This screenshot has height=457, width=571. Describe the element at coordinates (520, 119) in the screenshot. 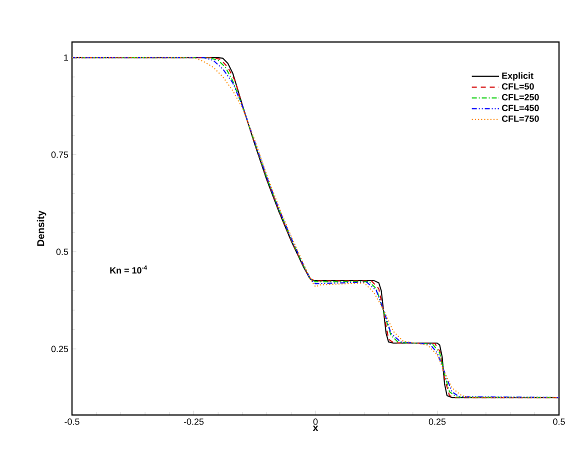

I see `legend-label: CFL=750` at that location.